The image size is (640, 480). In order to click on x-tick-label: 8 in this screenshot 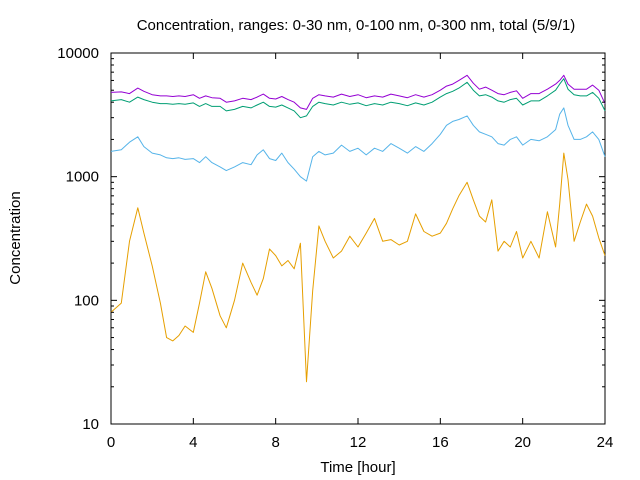, I will do `click(275, 442)`.